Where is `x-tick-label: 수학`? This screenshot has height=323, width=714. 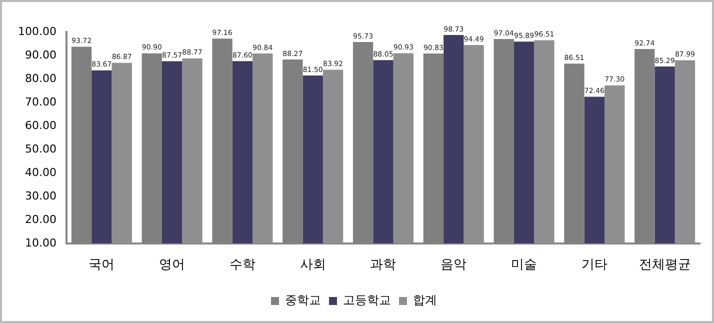 x-tick-label: 수학 is located at coordinates (242, 265).